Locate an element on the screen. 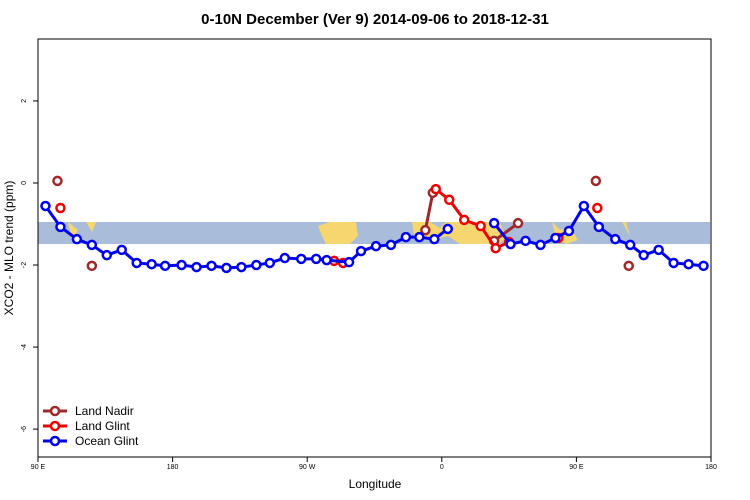 This screenshot has width=750, height=500. legend-label: Land Nadir is located at coordinates (104, 411).